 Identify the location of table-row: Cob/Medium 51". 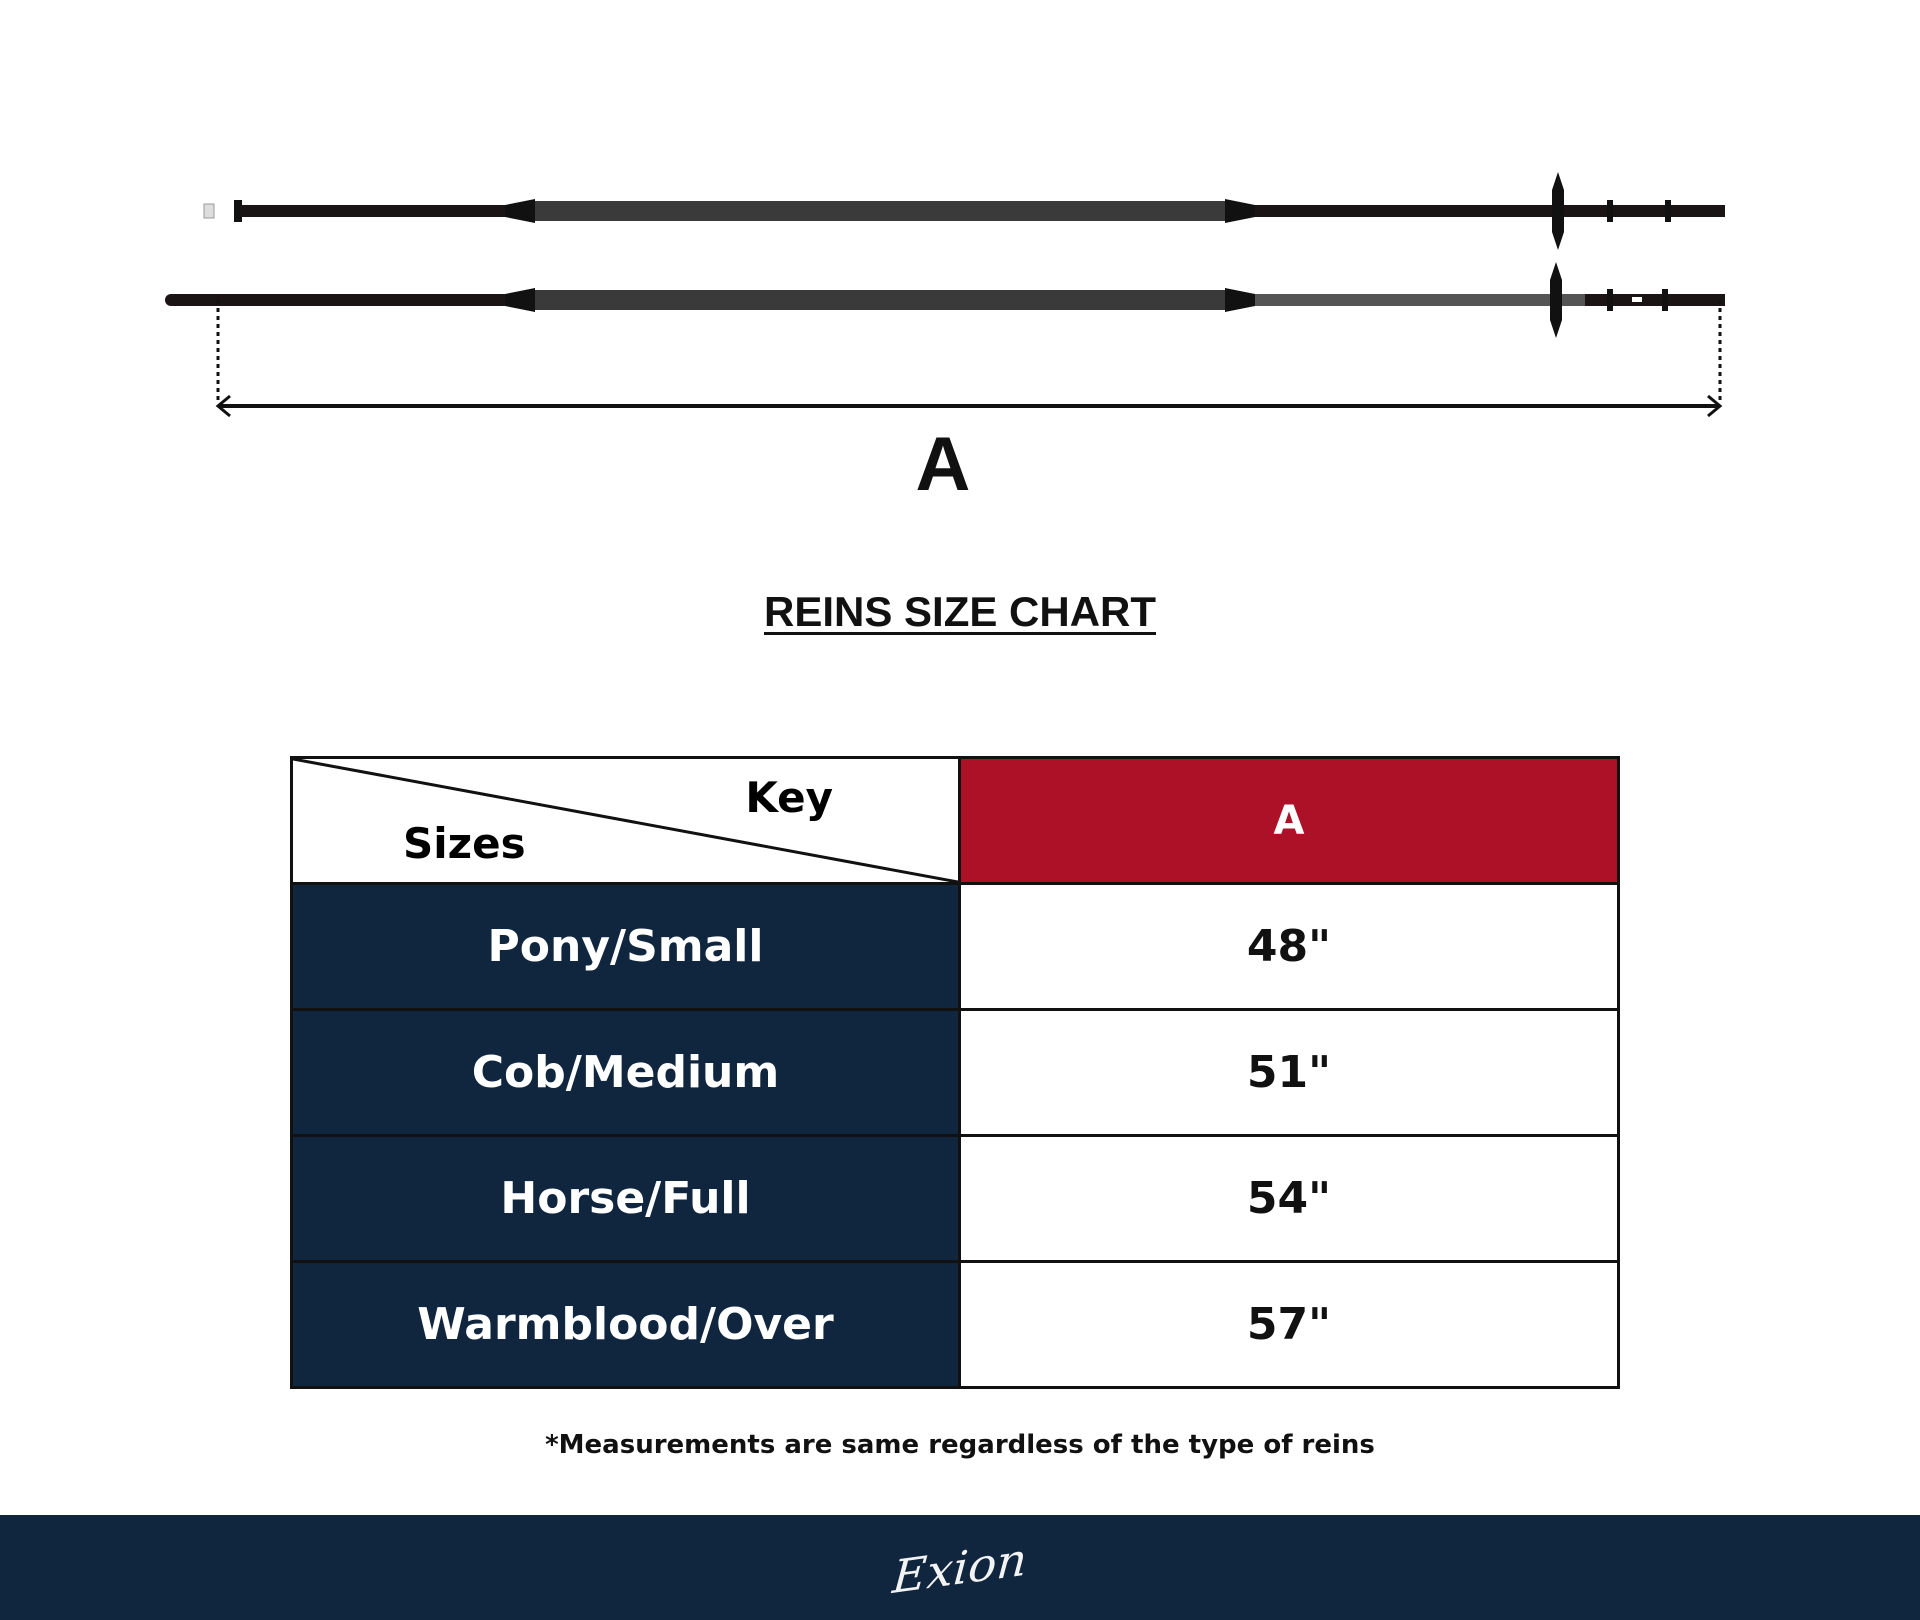
(955, 1072).